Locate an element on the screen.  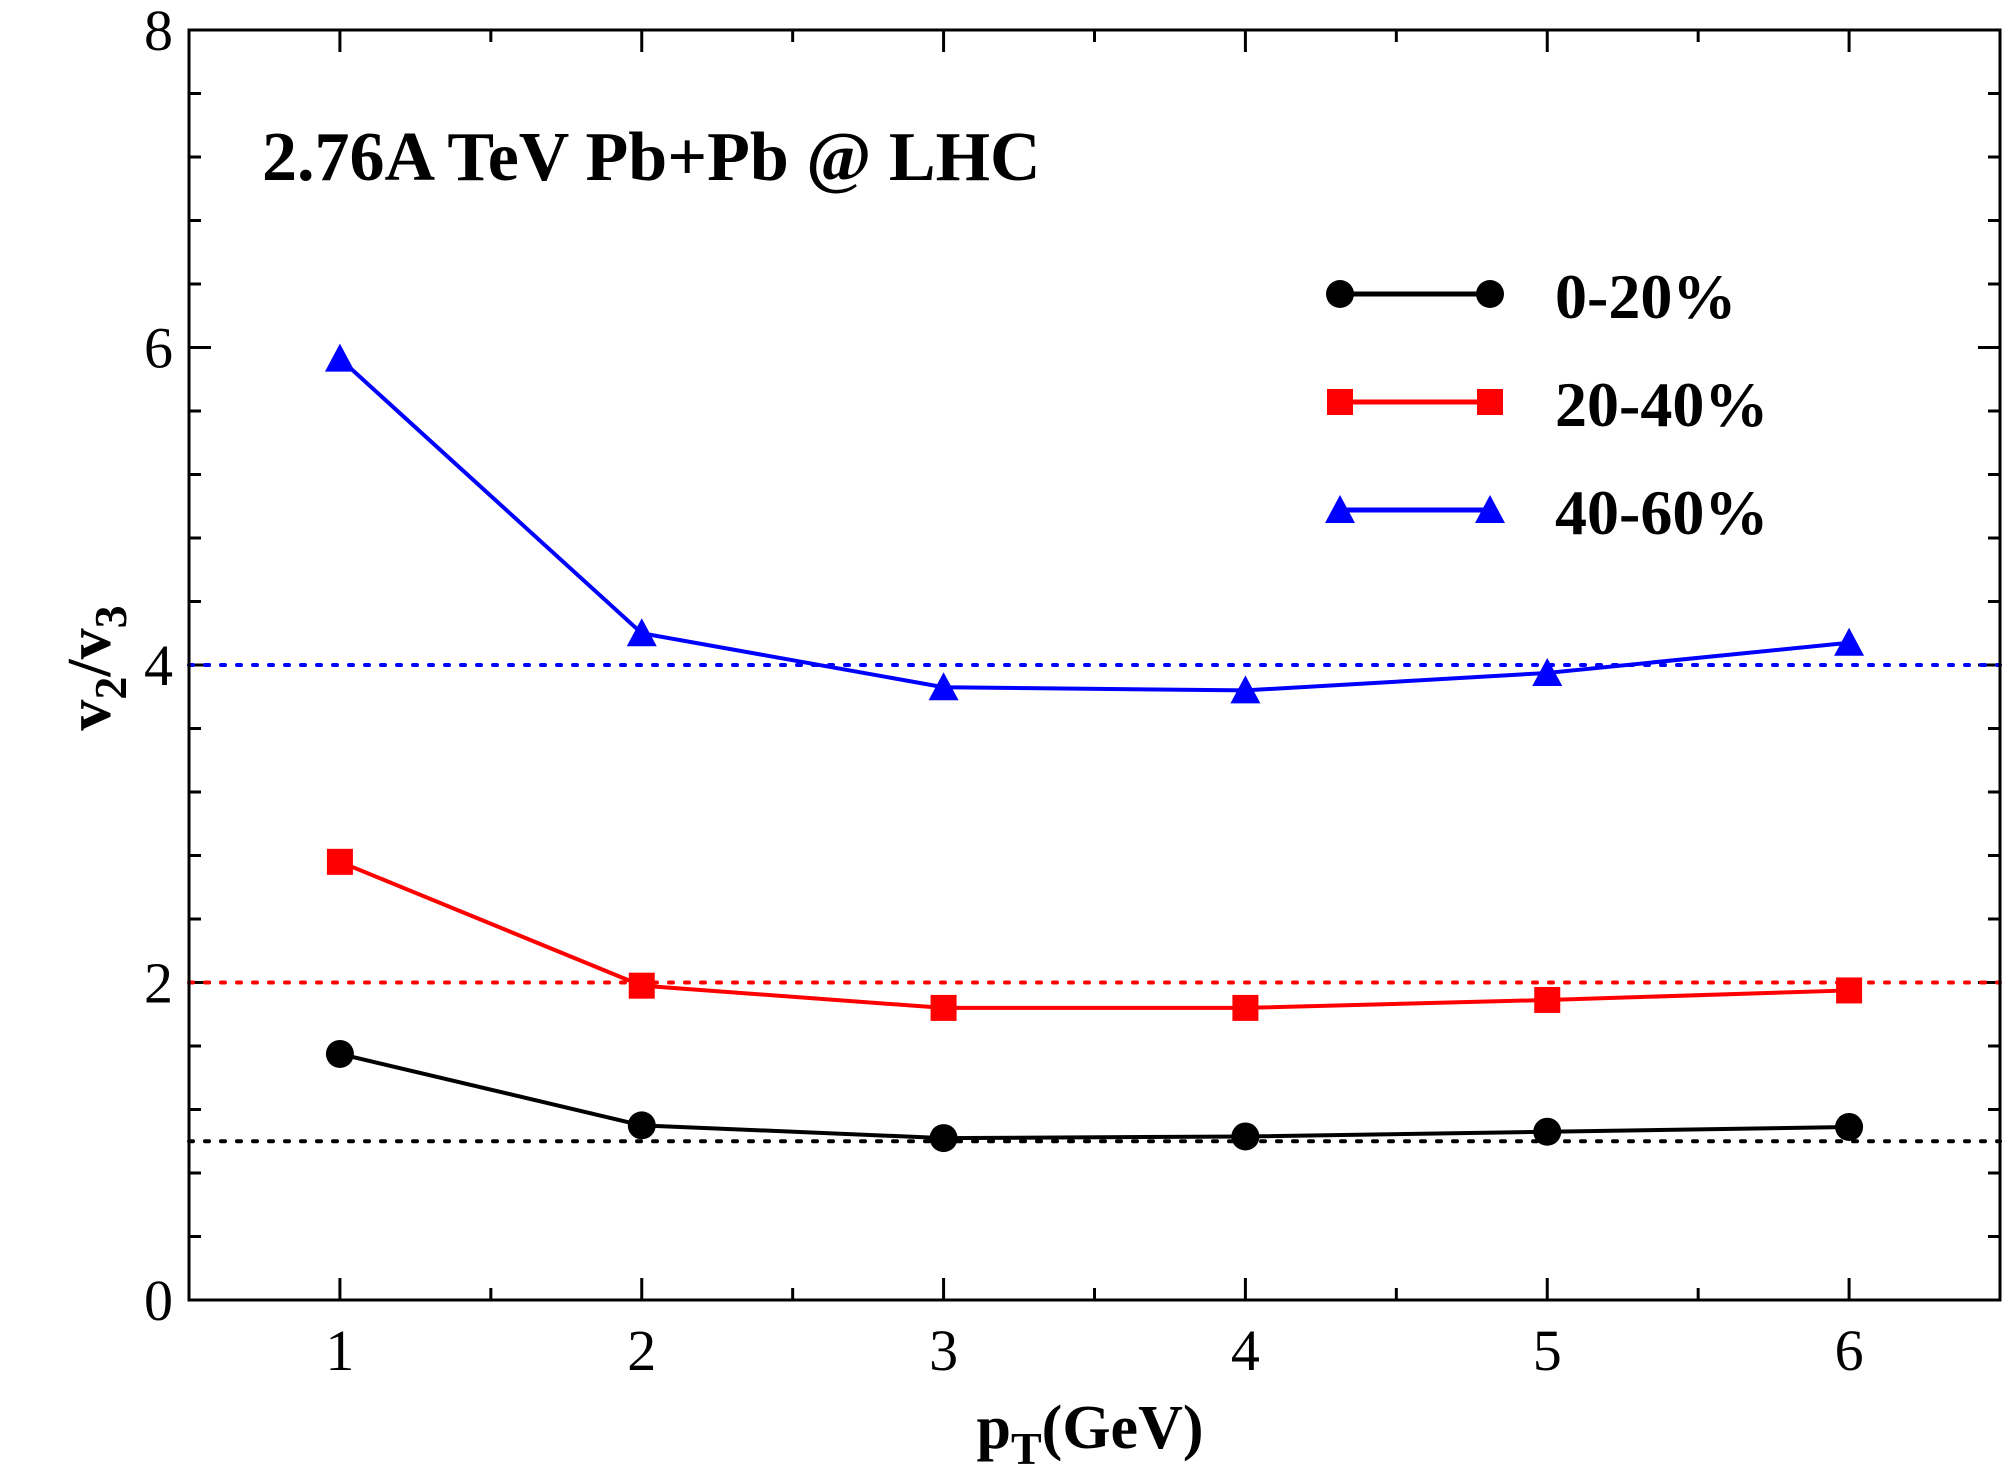
legend-label: 40-60% is located at coordinates (1661, 512).